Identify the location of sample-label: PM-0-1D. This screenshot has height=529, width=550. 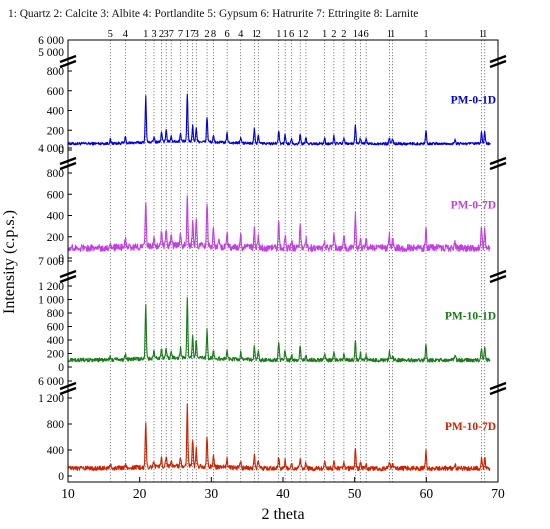
(473, 101).